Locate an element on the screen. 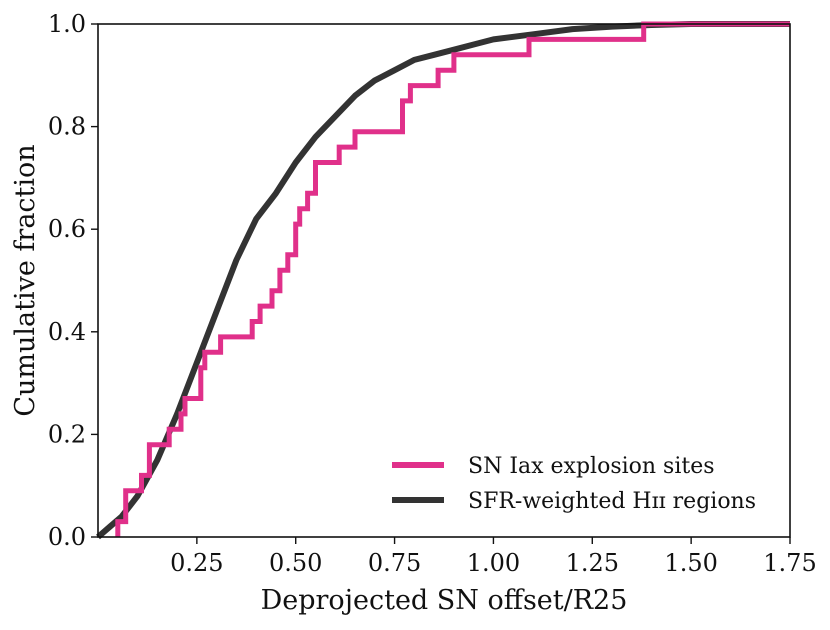  x-axis-ticks: 0.25 0.50 0.75 1.00 1.25 1.50 1.75 is located at coordinates (493, 557).